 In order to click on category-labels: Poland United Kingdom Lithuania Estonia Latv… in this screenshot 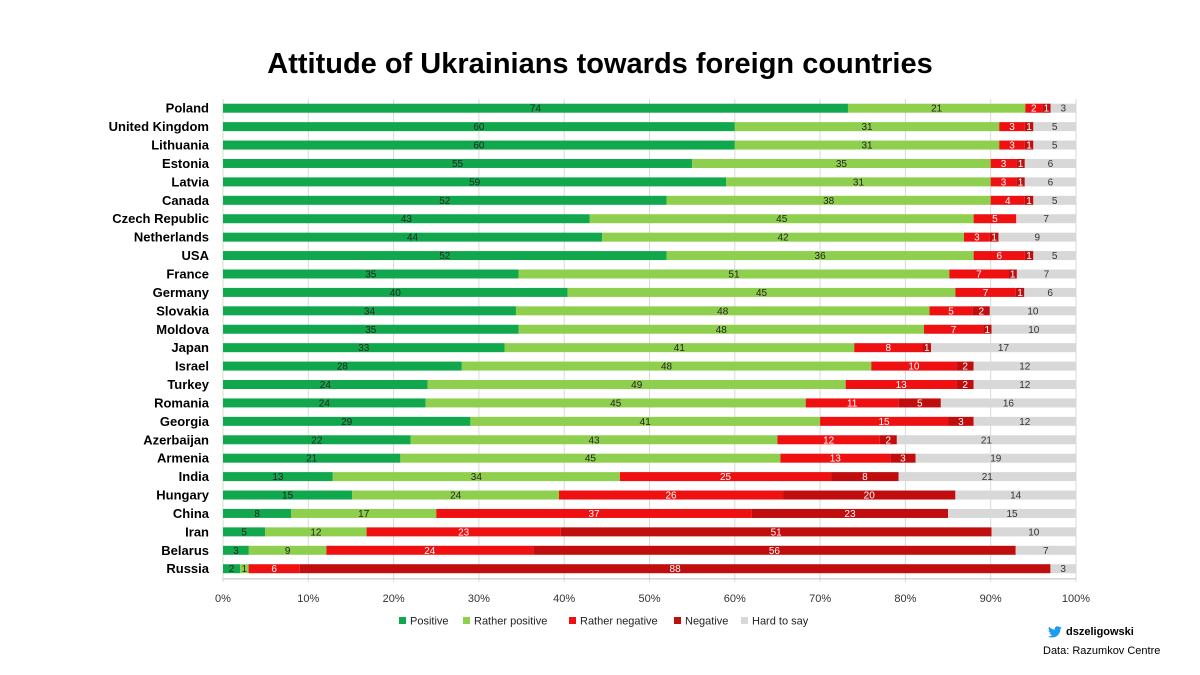, I will do `click(159, 339)`.